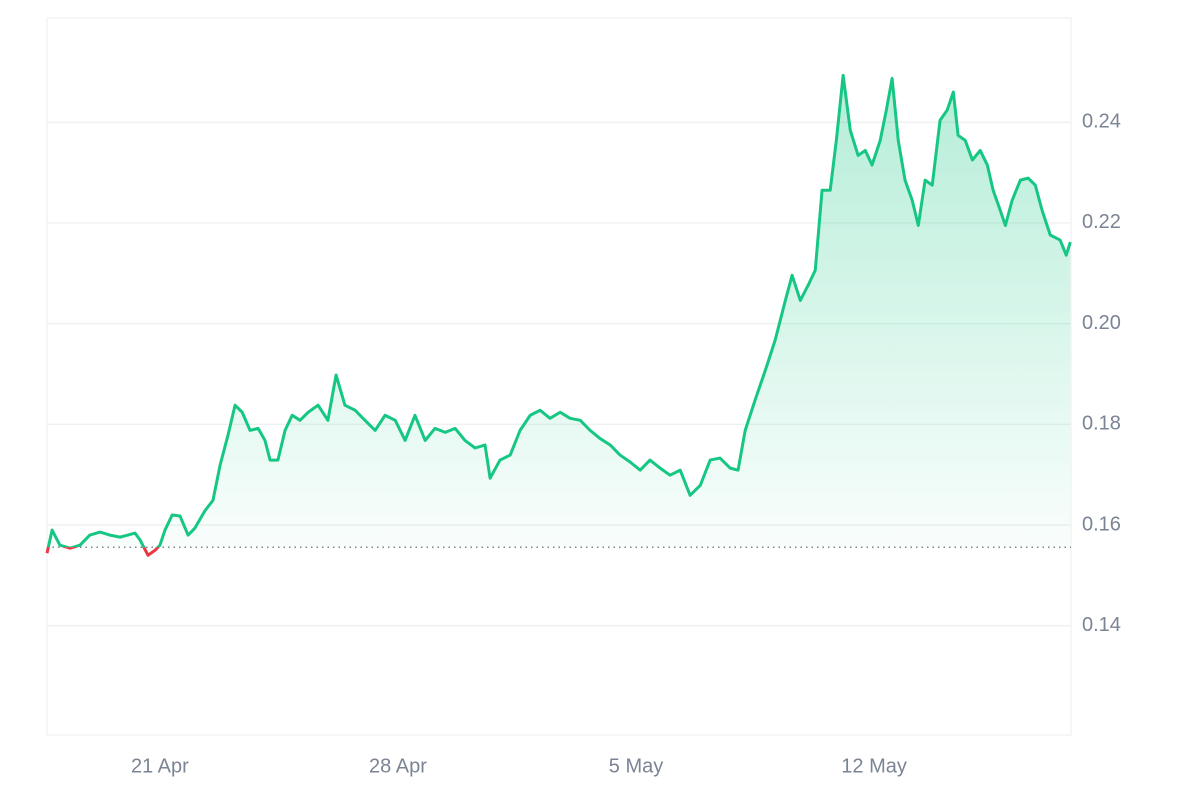 Image resolution: width=1200 pixels, height=800 pixels. I want to click on y-tick-label: 0.24, so click(1101, 122).